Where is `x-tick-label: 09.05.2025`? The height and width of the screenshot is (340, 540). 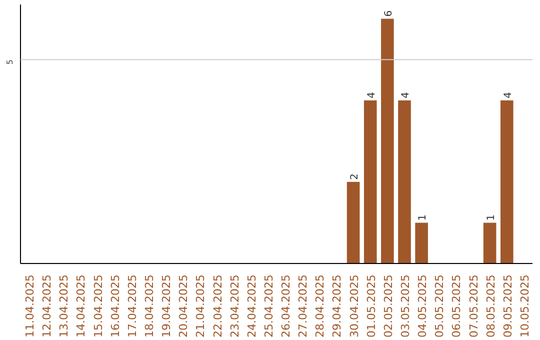
x-tick-label: 09.05.2025 is located at coordinates (507, 306).